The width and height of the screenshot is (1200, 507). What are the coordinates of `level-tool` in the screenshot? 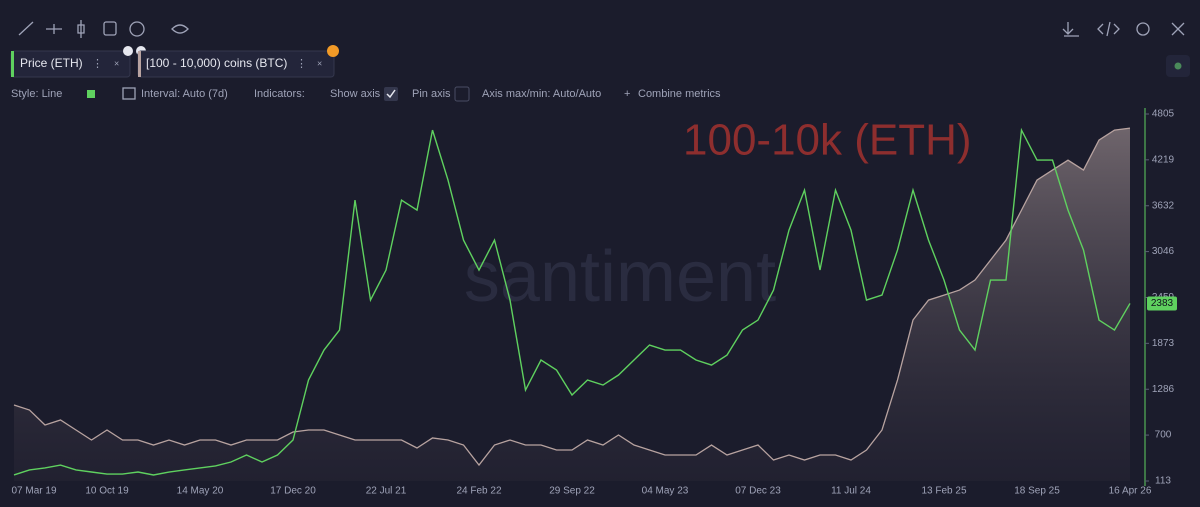 It's located at (54, 29).